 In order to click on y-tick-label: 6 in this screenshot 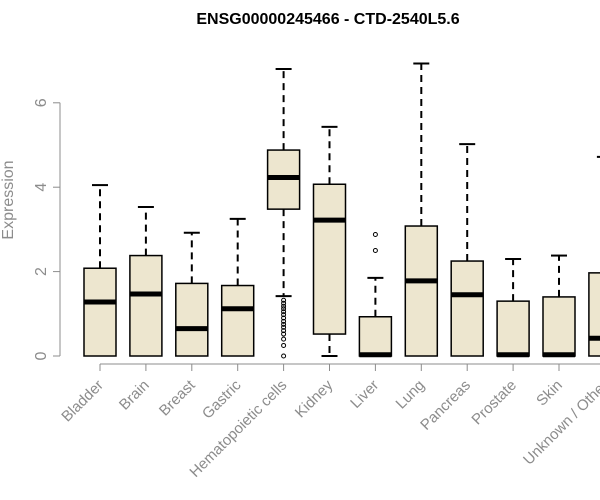, I will do `click(41, 102)`.